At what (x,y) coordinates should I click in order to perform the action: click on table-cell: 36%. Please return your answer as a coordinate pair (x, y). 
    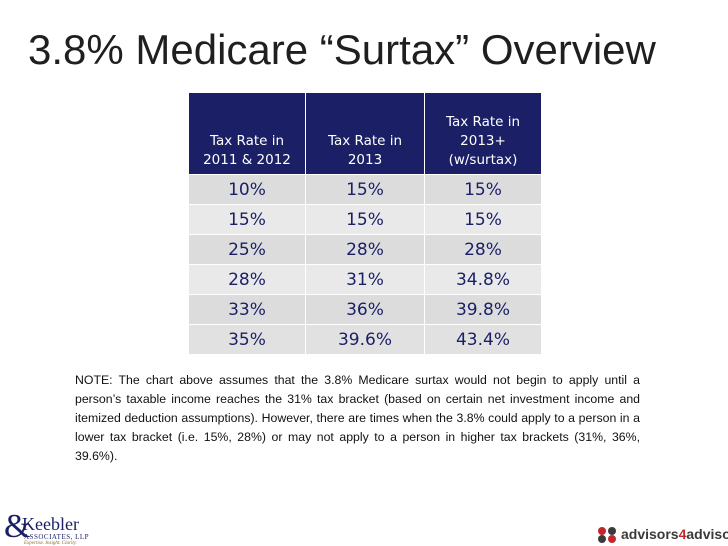
    Looking at the image, I should click on (365, 309).